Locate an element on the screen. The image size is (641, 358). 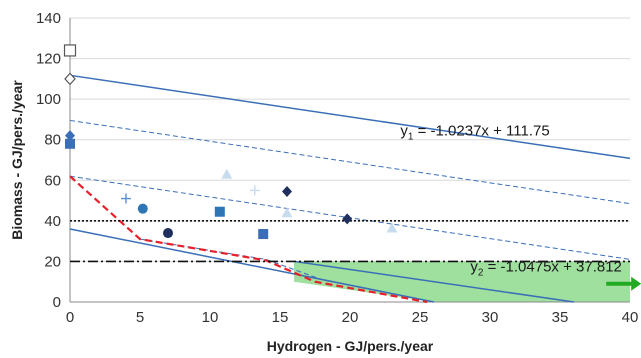
x-tick-label-40: 40 is located at coordinates (630, 317).